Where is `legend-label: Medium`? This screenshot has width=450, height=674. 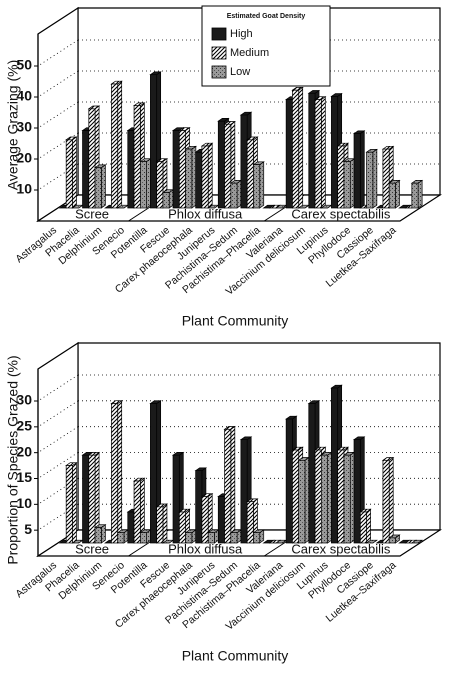
legend-label: Medium is located at coordinates (249, 53).